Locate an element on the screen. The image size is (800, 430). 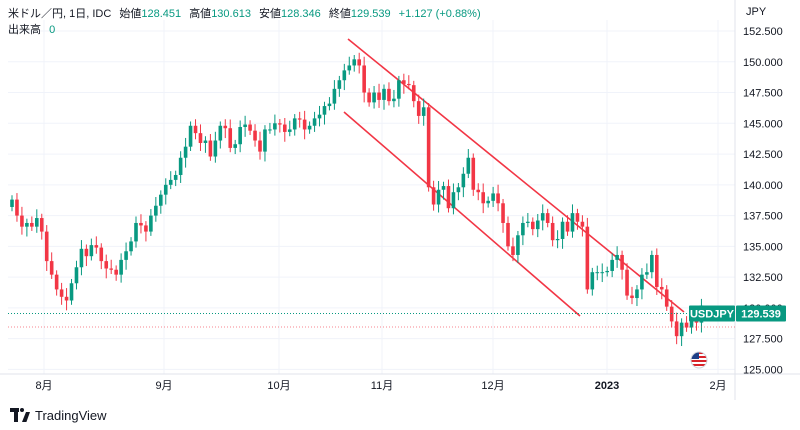
y-tick-label: 127.500 is located at coordinates (763, 340).